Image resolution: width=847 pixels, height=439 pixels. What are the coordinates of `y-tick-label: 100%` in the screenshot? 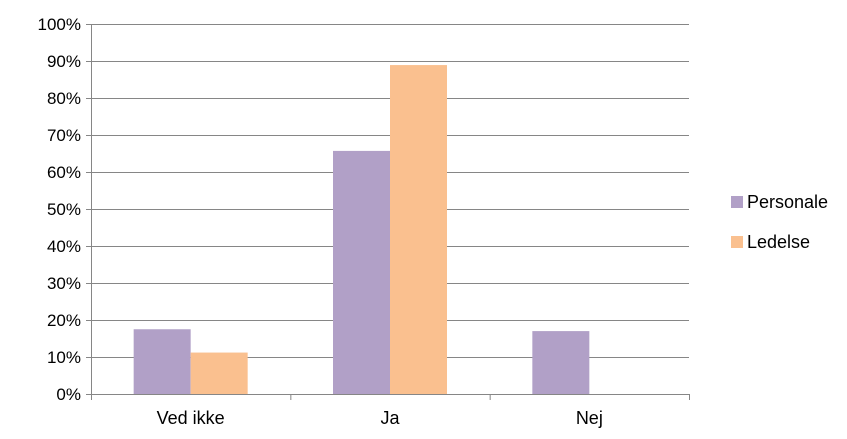 It's located at (59, 24).